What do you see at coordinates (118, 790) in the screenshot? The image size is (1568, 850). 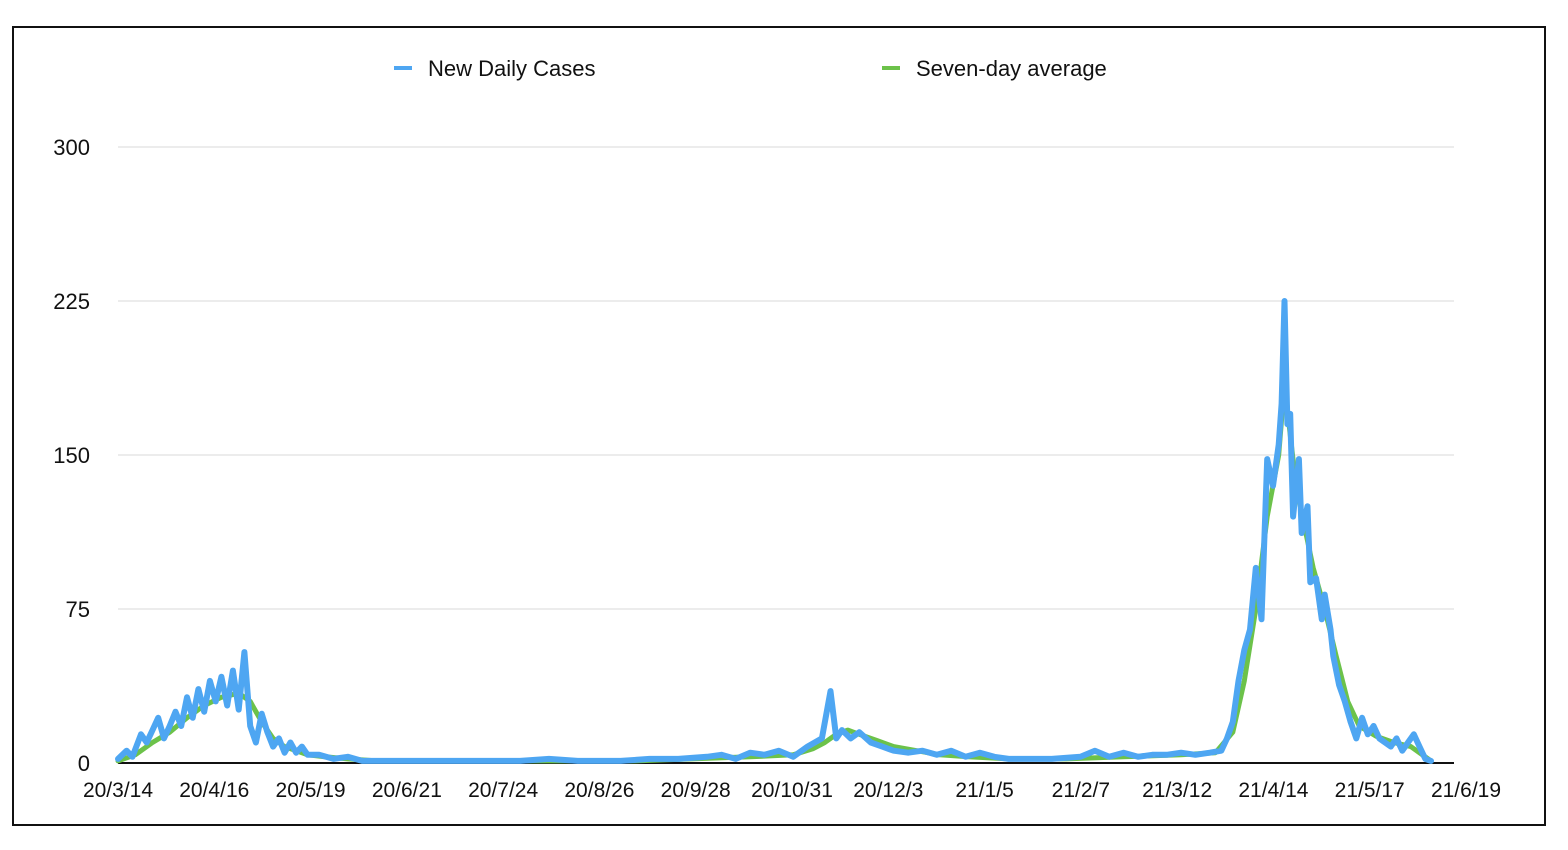 I see `x-tick-label: 20/3/14` at bounding box center [118, 790].